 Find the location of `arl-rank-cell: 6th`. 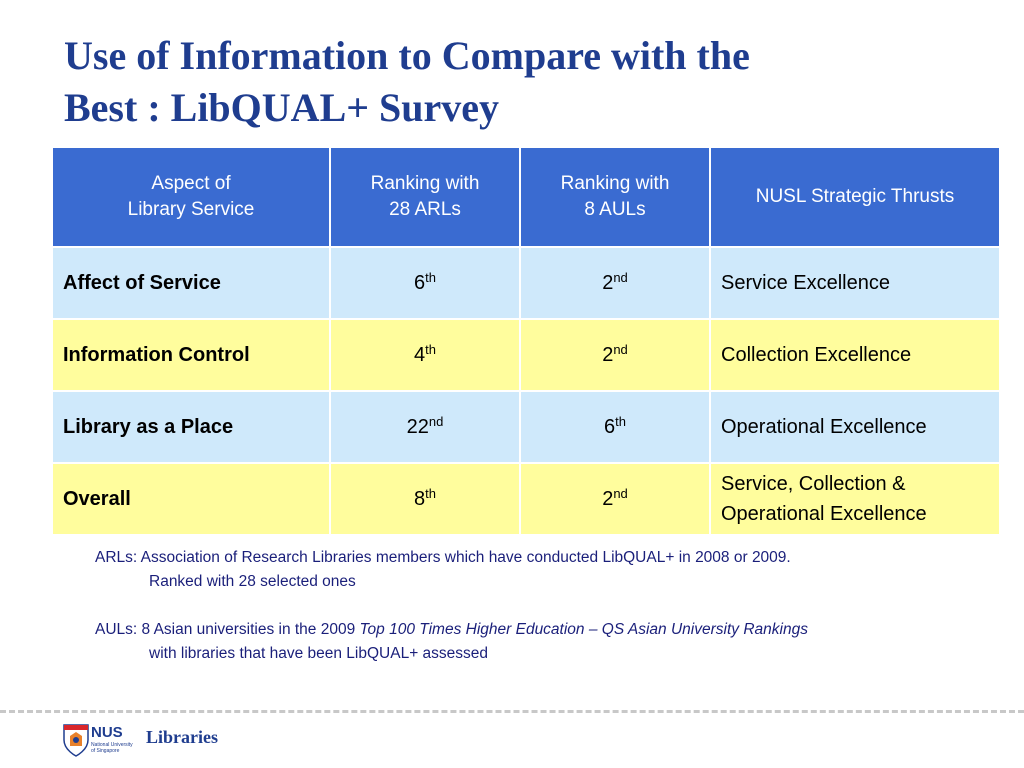

arl-rank-cell: 6th is located at coordinates (425, 283).